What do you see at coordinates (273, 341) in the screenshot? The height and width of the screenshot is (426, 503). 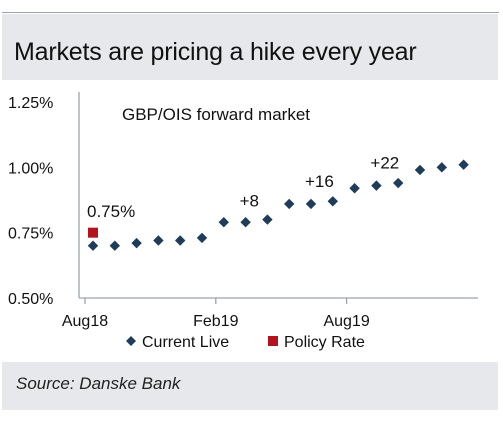 I see `legend-policy-rate-marker` at bounding box center [273, 341].